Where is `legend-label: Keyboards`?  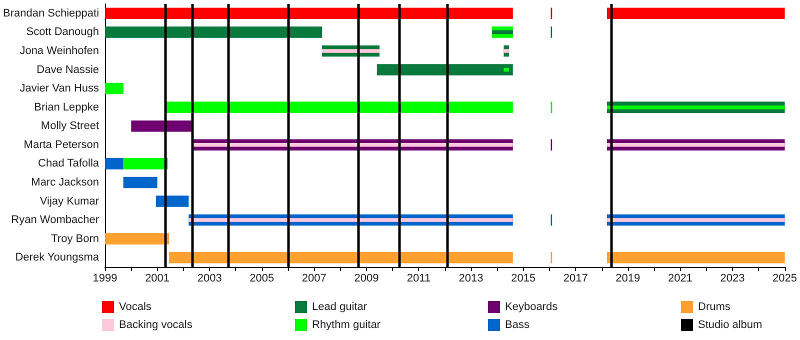 legend-label: Keyboards is located at coordinates (531, 307).